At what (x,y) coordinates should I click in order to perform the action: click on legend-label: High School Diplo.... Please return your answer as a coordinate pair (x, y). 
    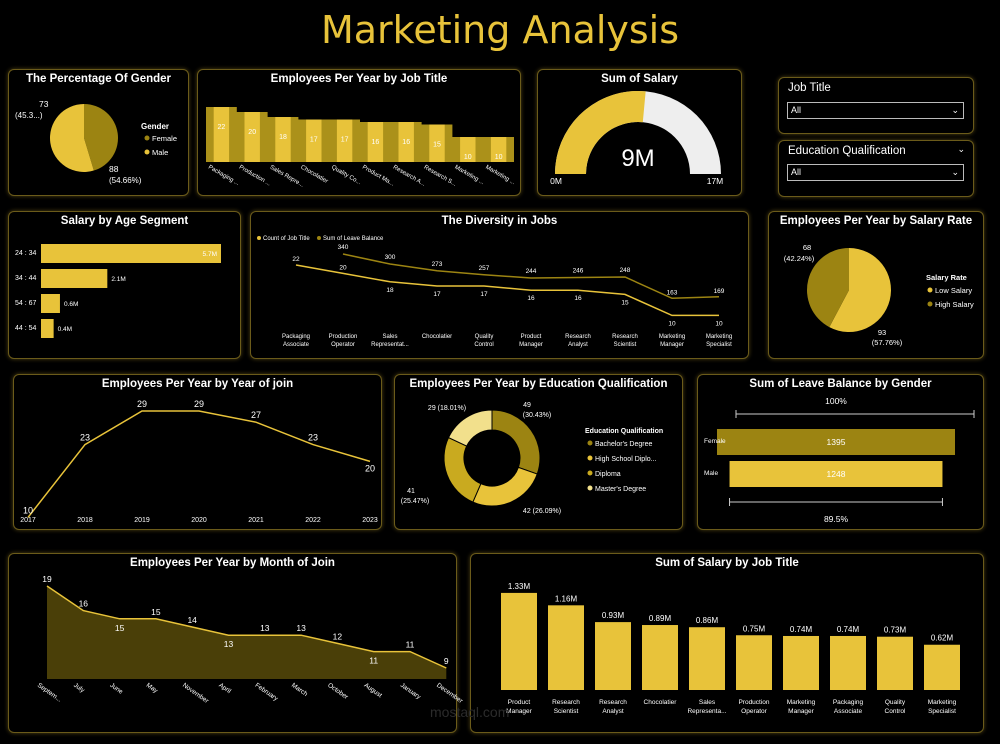
    Looking at the image, I should click on (626, 459).